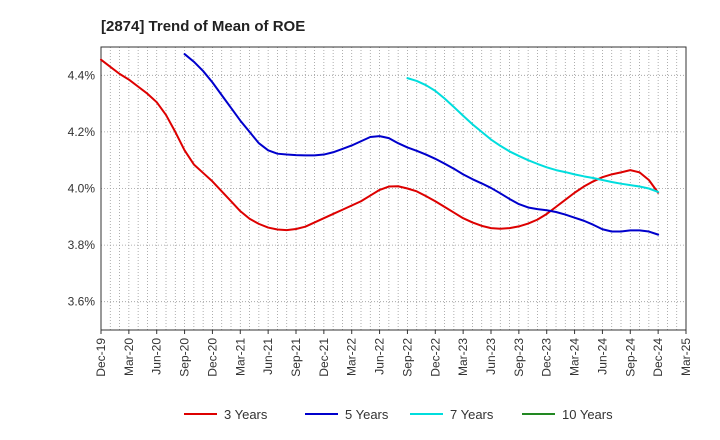 This screenshot has height=440, width=720. I want to click on x-tick-label: Dec-20, so click(212, 357).